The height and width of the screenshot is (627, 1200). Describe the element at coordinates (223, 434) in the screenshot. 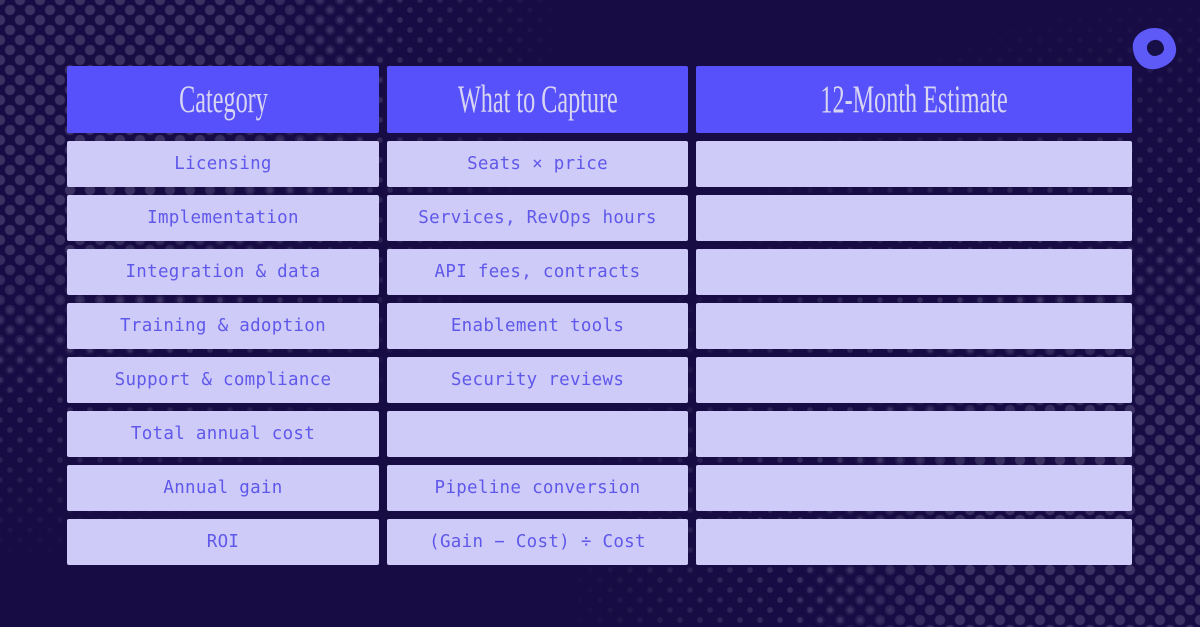

I see `cell-category-total-annual-cost: Total annual cost` at that location.